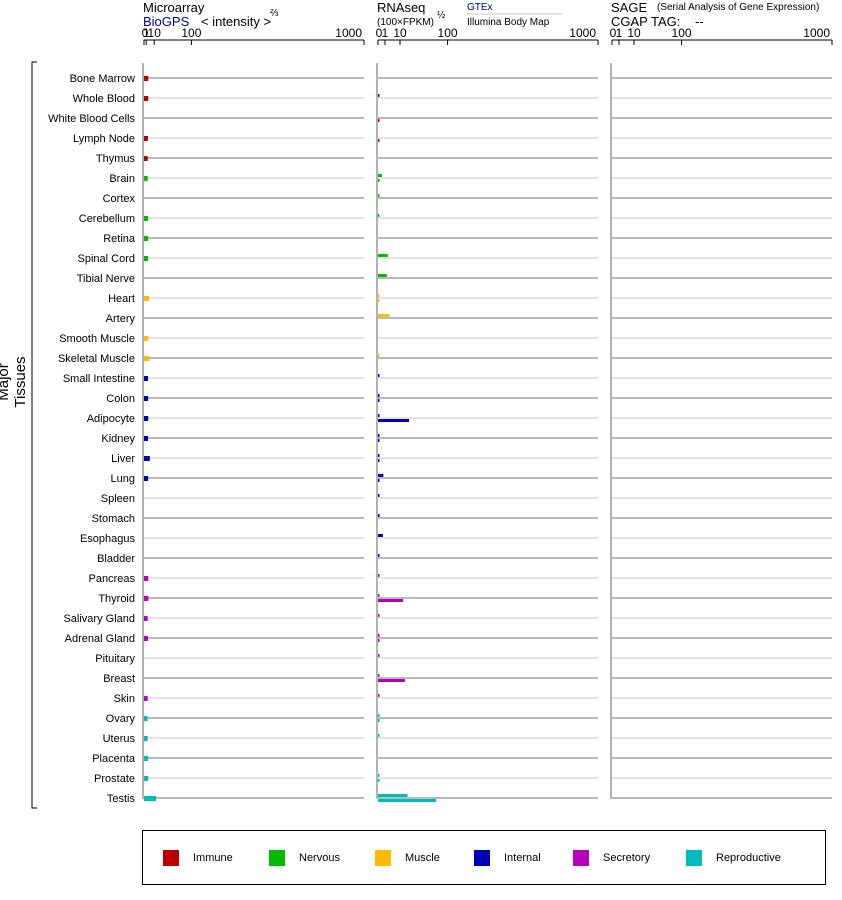  What do you see at coordinates (699, 21) in the screenshot?
I see `cgap-value: --` at bounding box center [699, 21].